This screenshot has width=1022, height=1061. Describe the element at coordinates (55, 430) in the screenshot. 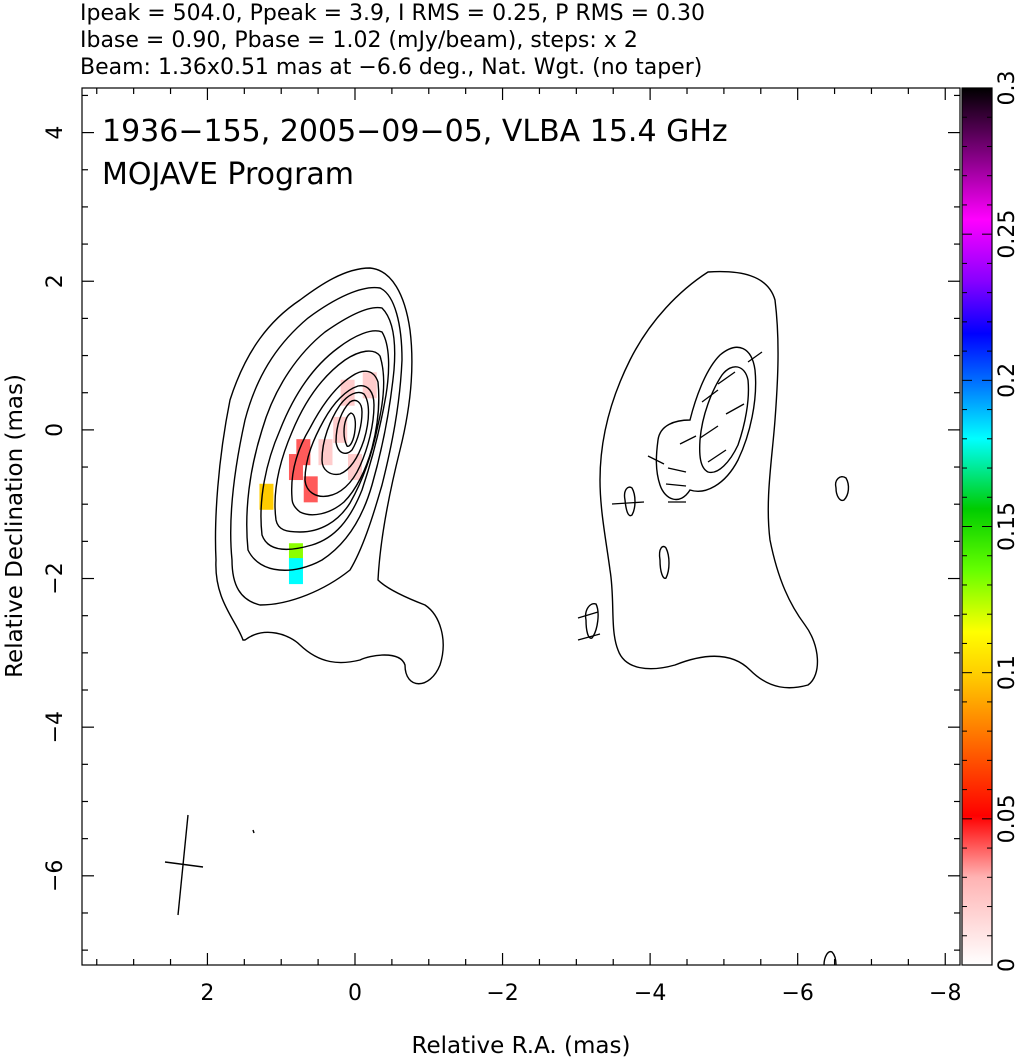

I see `y-tick-label: 0` at that location.